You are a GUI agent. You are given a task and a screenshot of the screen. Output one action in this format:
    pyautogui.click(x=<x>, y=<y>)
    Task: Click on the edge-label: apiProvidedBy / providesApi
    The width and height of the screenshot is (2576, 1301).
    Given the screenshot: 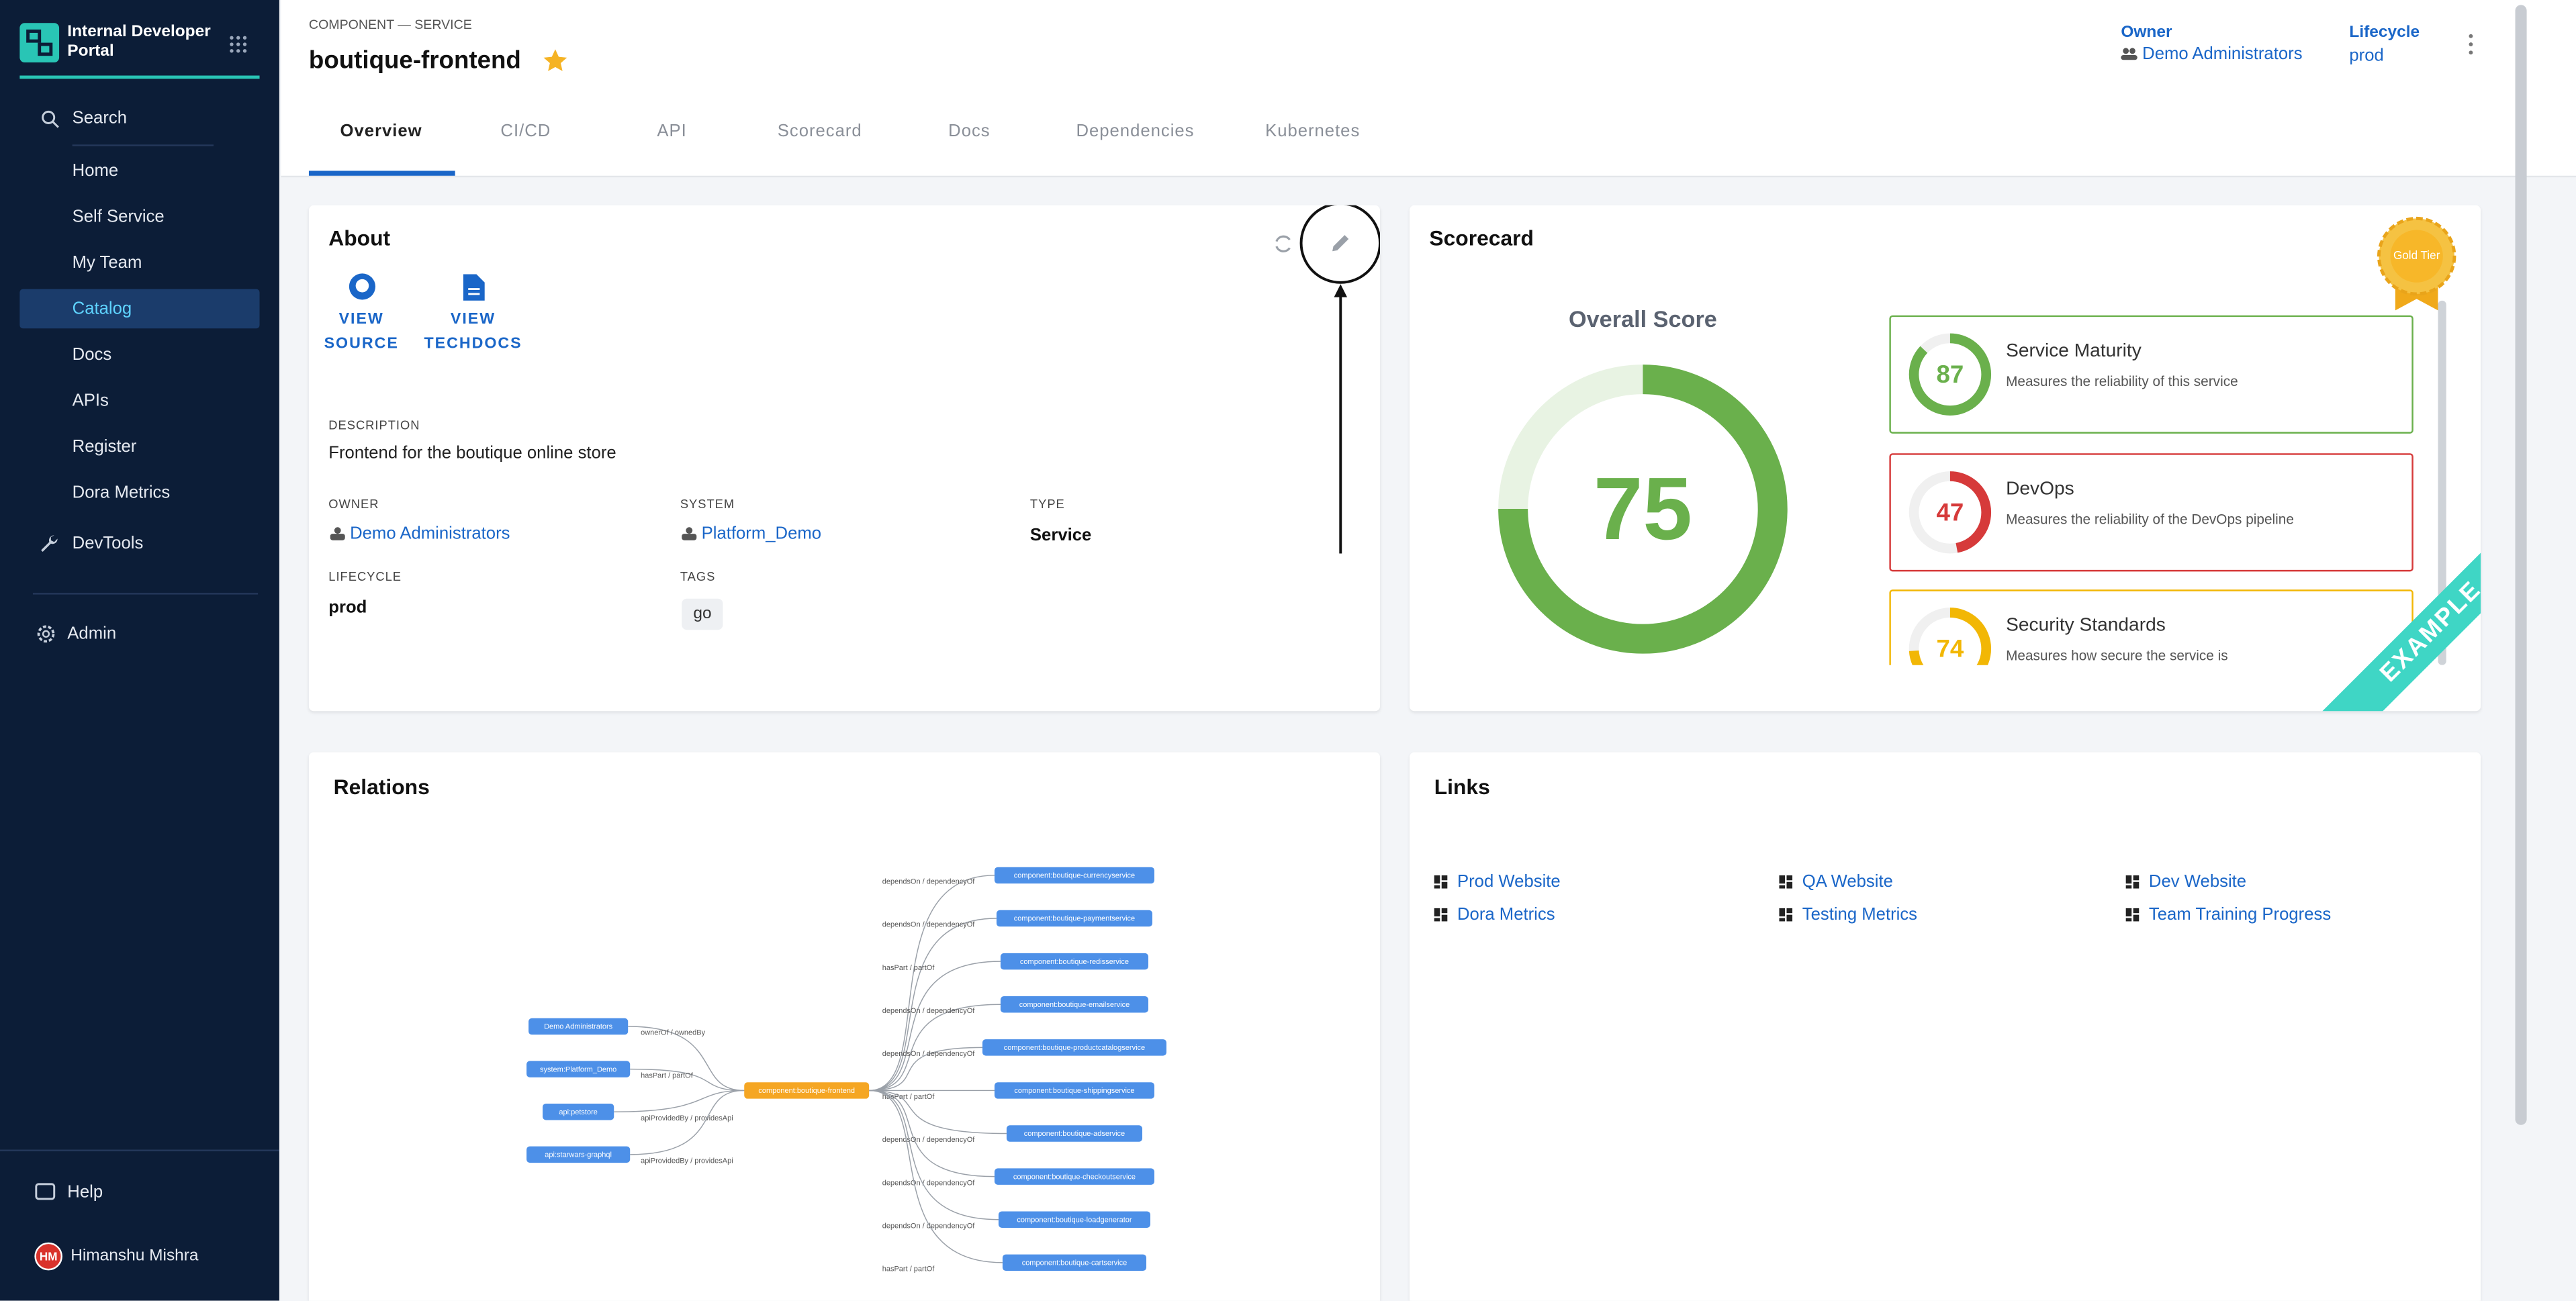 What is the action you would take?
    pyautogui.click(x=687, y=1161)
    